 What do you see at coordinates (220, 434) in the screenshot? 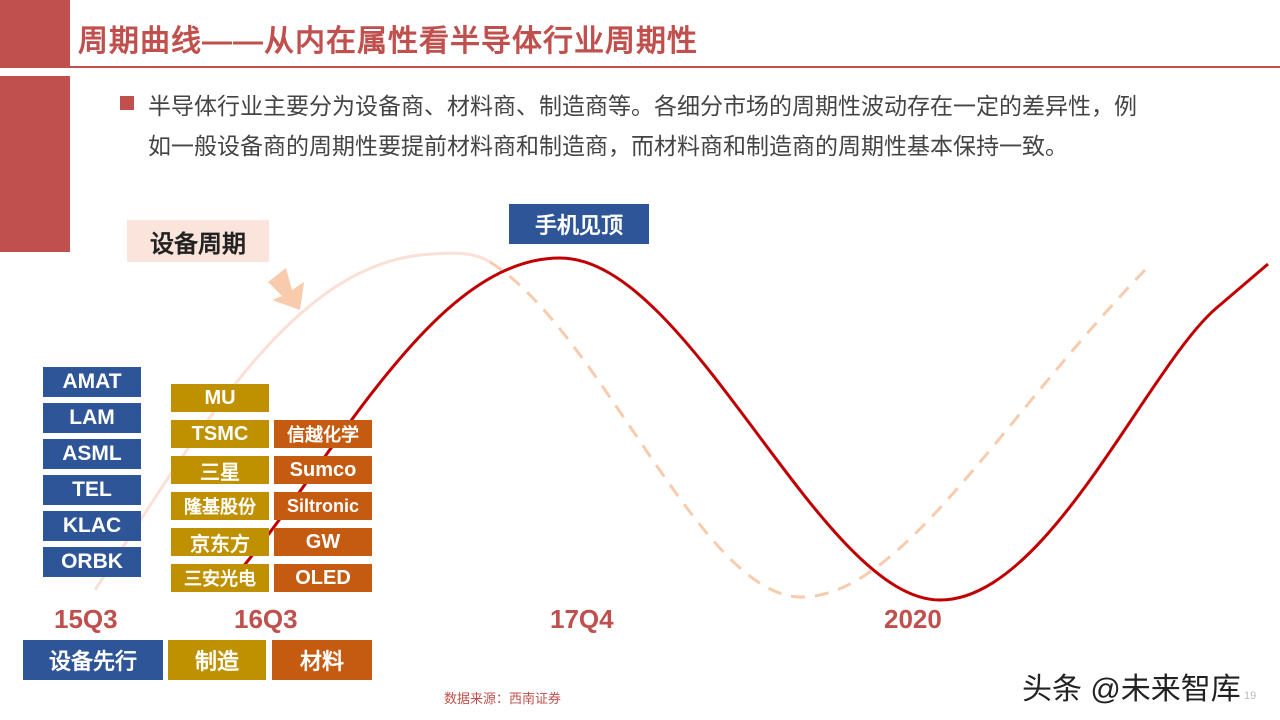
I see `manufacturing-company-tsmc: TSMC` at bounding box center [220, 434].